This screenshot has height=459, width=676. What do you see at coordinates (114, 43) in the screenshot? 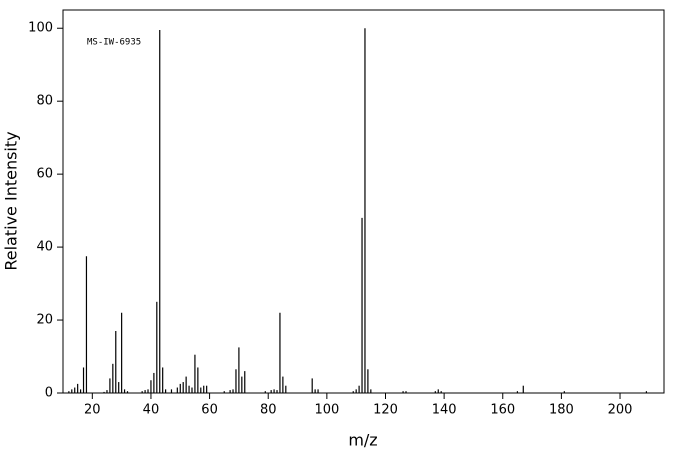
I see `annotation: MS-IW-6935` at bounding box center [114, 43].